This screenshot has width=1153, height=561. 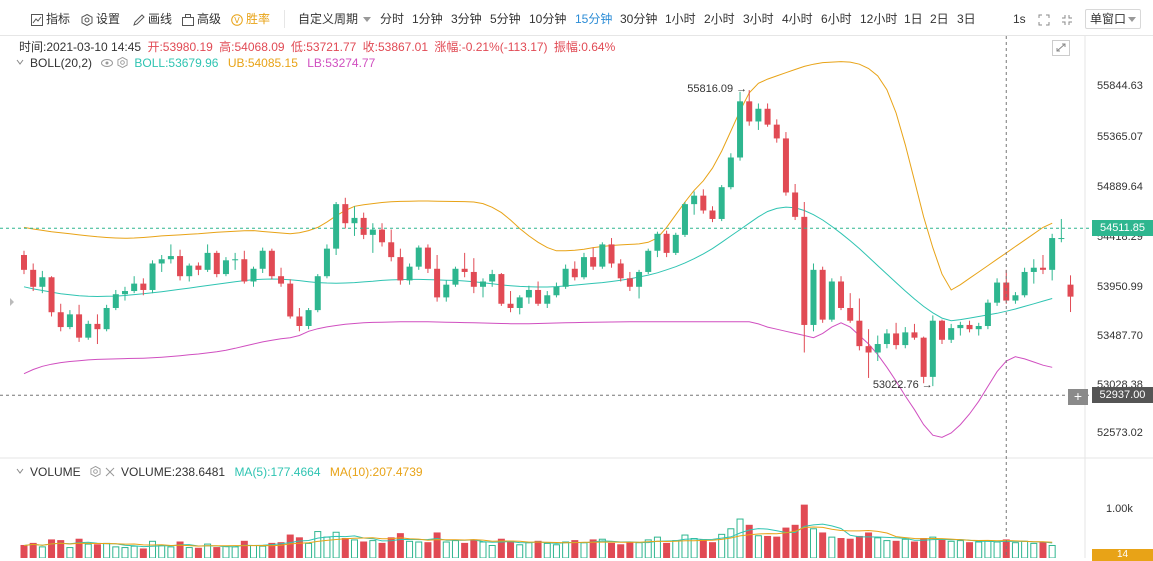 What do you see at coordinates (100, 19) in the screenshot?
I see `settings-button: 设置` at bounding box center [100, 19].